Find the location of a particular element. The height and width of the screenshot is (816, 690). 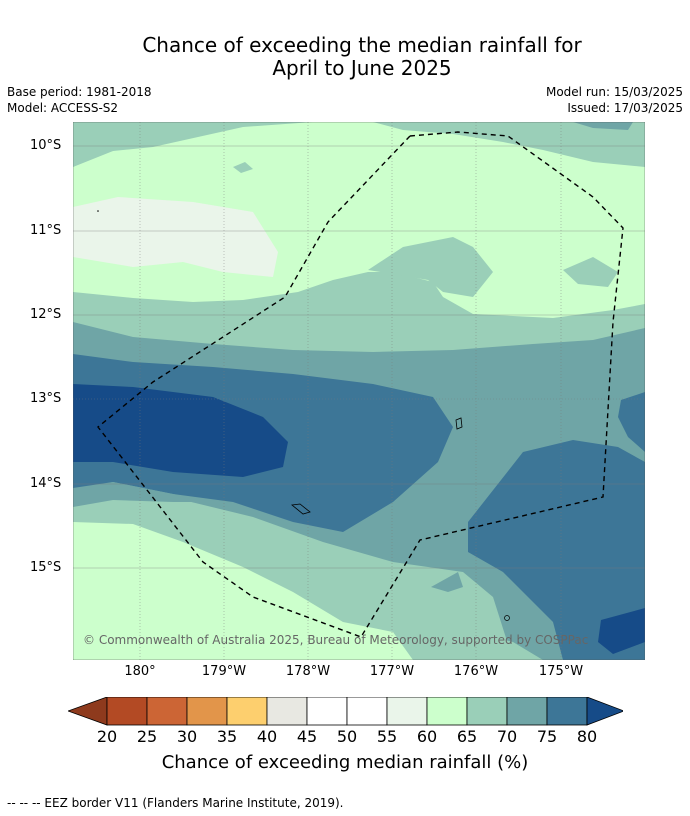

colorbar-tick-label: 65 is located at coordinates (467, 736).